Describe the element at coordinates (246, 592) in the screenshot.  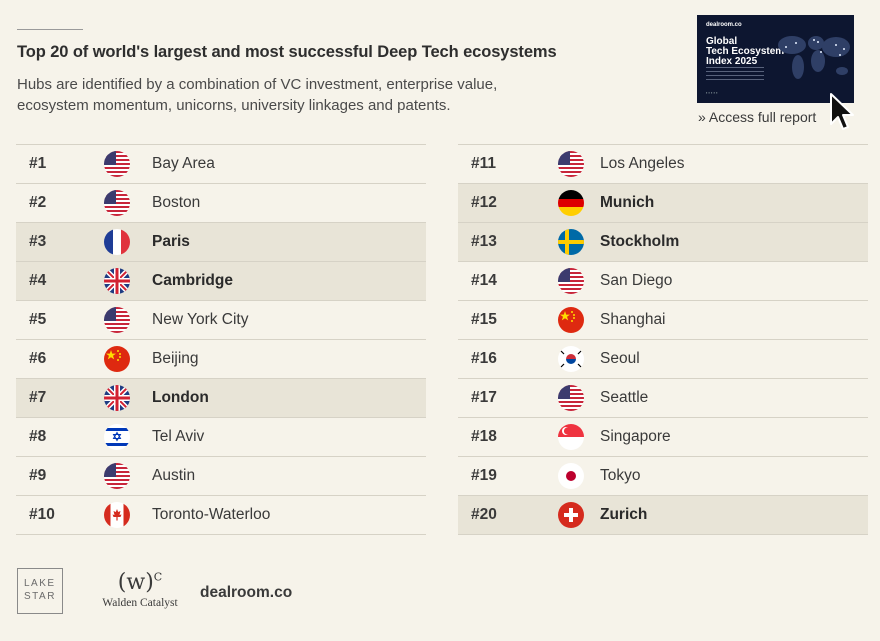
I see `dealroom-logo: dealroom.co` at that location.